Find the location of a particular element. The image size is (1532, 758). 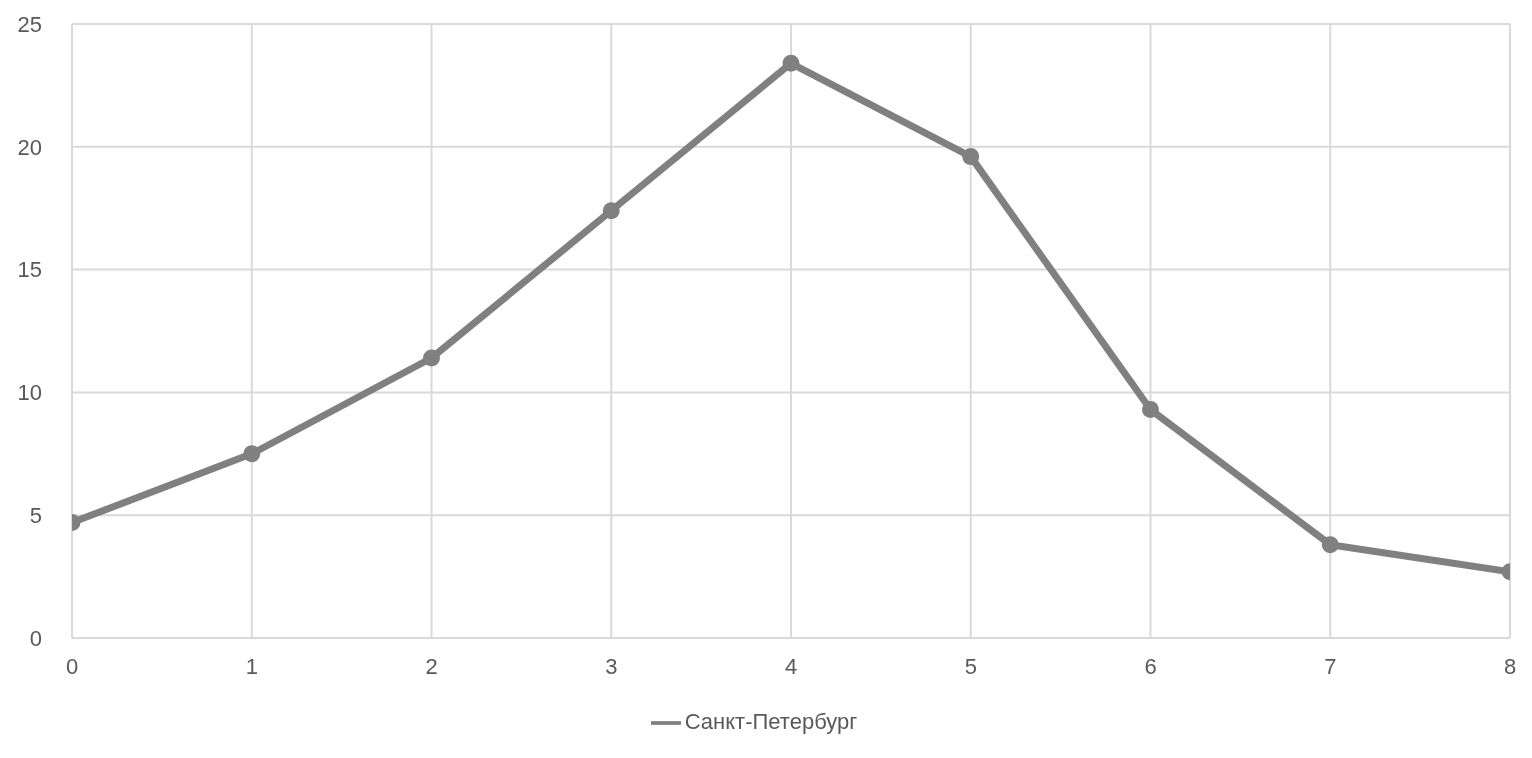

x-tick-label: 5 is located at coordinates (970, 666).